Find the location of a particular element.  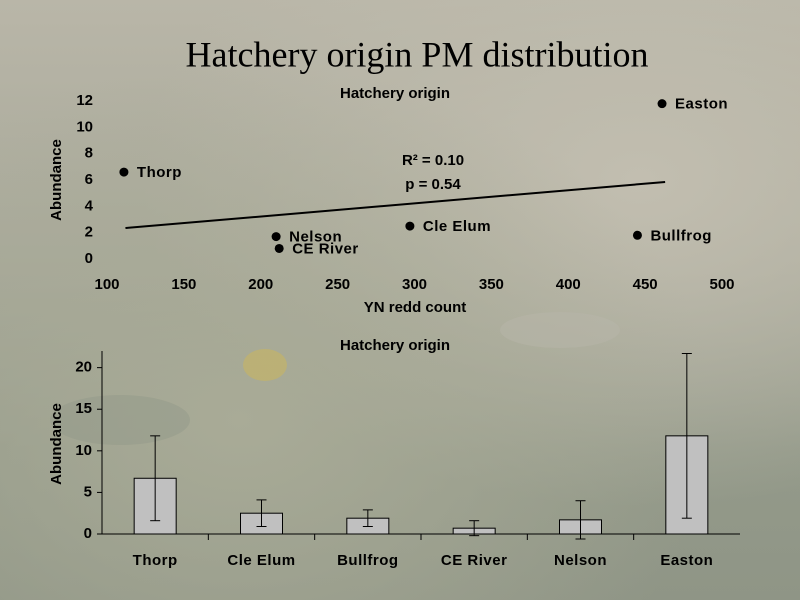

annotation: R² = 0.10 is located at coordinates (433, 160).